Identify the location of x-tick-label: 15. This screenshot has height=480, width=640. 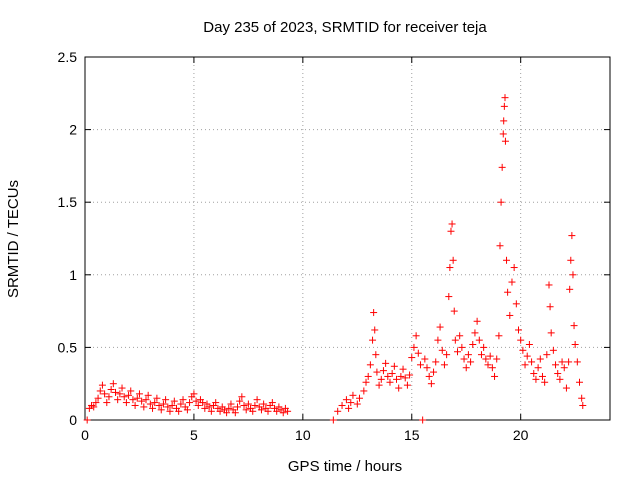
(412, 435).